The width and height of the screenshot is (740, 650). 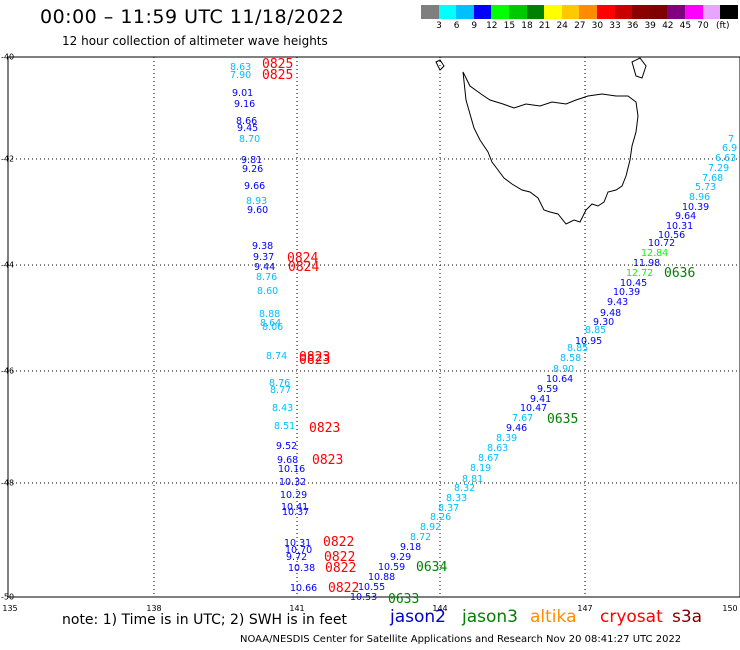 What do you see at coordinates (480, 468) in the screenshot?
I see `swh-value: 8.19` at bounding box center [480, 468].